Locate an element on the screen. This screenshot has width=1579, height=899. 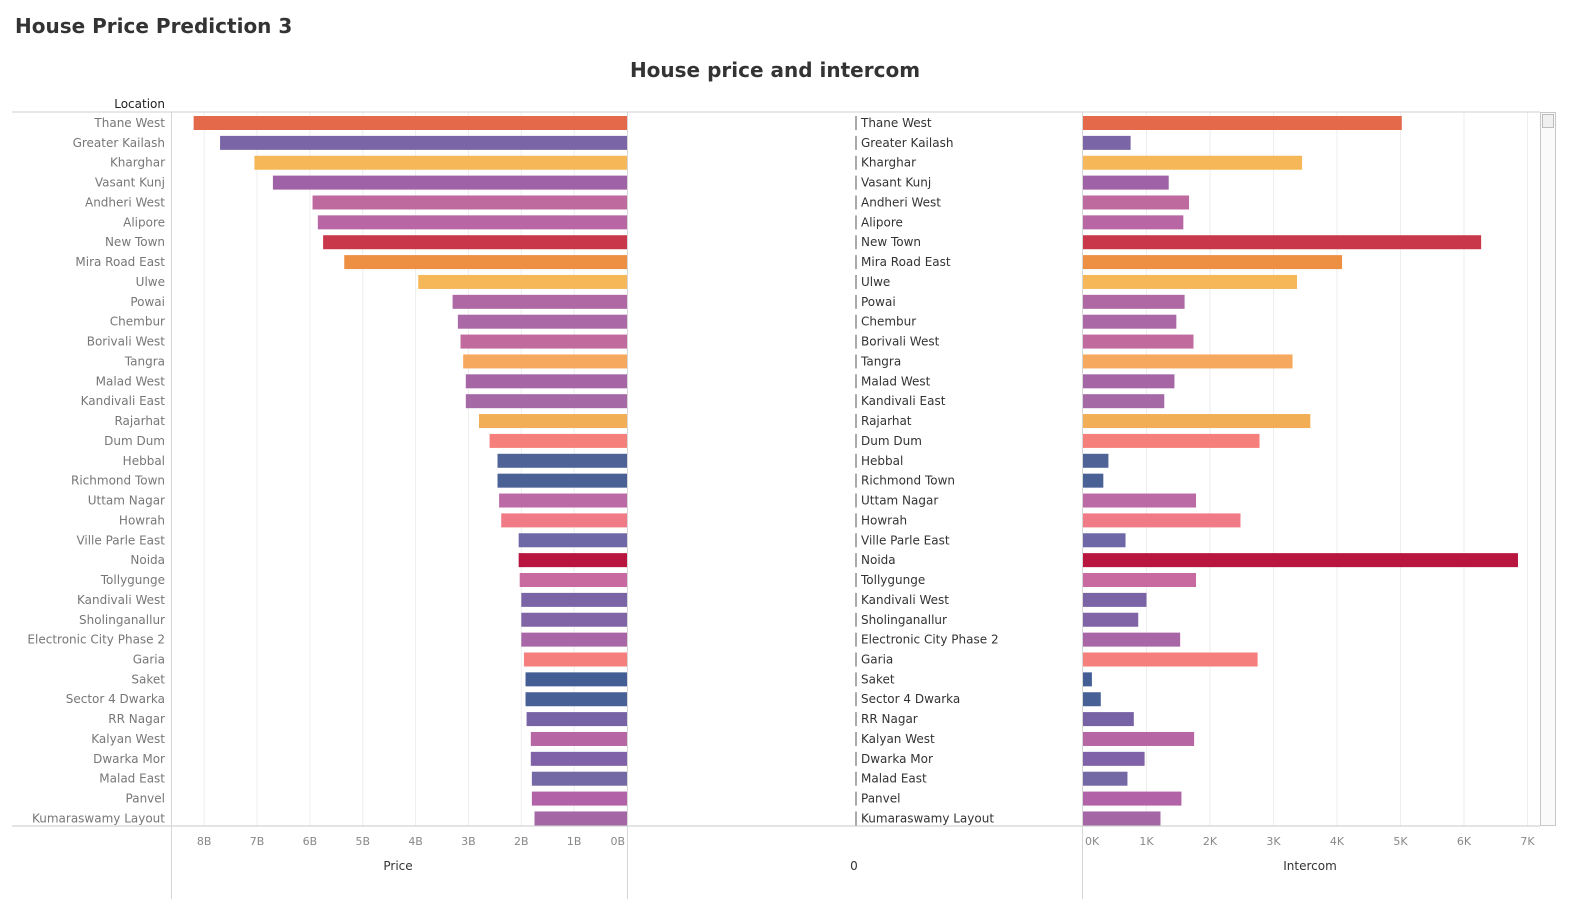
category-label: Kandivali West is located at coordinates (121, 600).